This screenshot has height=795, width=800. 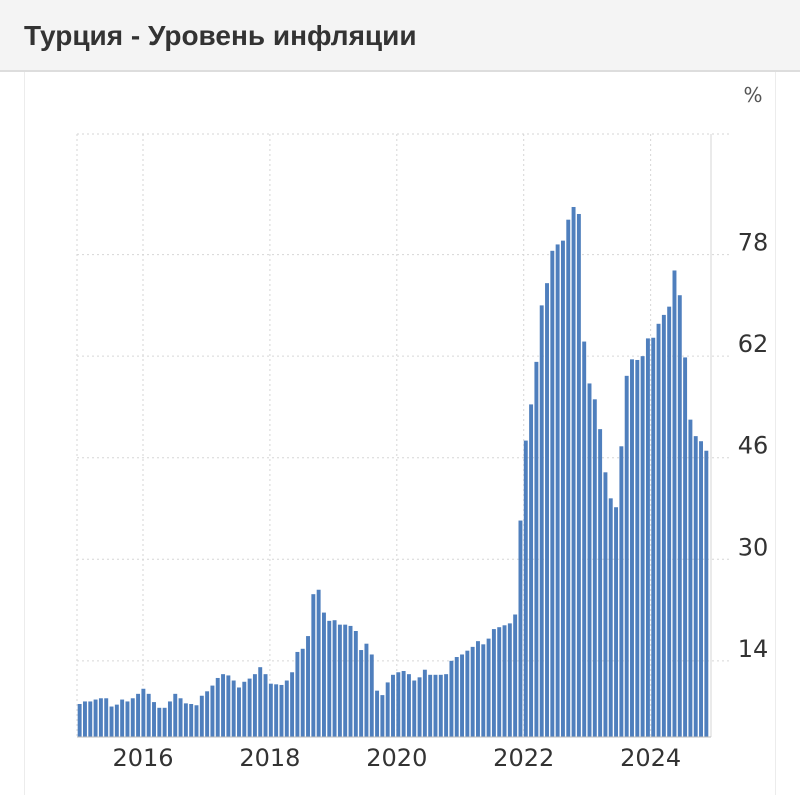 What do you see at coordinates (523, 758) in the screenshot?
I see `x-tick-label-2022: 2022` at bounding box center [523, 758].